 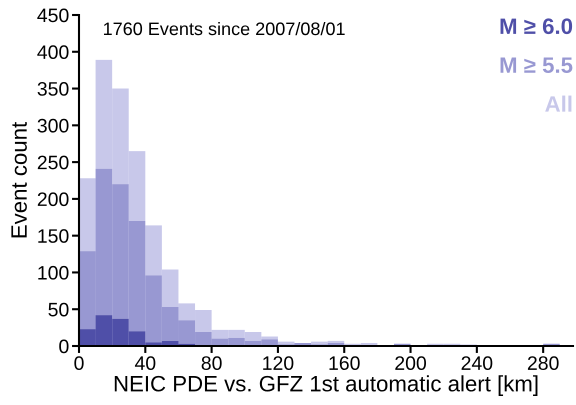 What do you see at coordinates (53, 273) in the screenshot?
I see `y-tick-label: 100` at bounding box center [53, 273].